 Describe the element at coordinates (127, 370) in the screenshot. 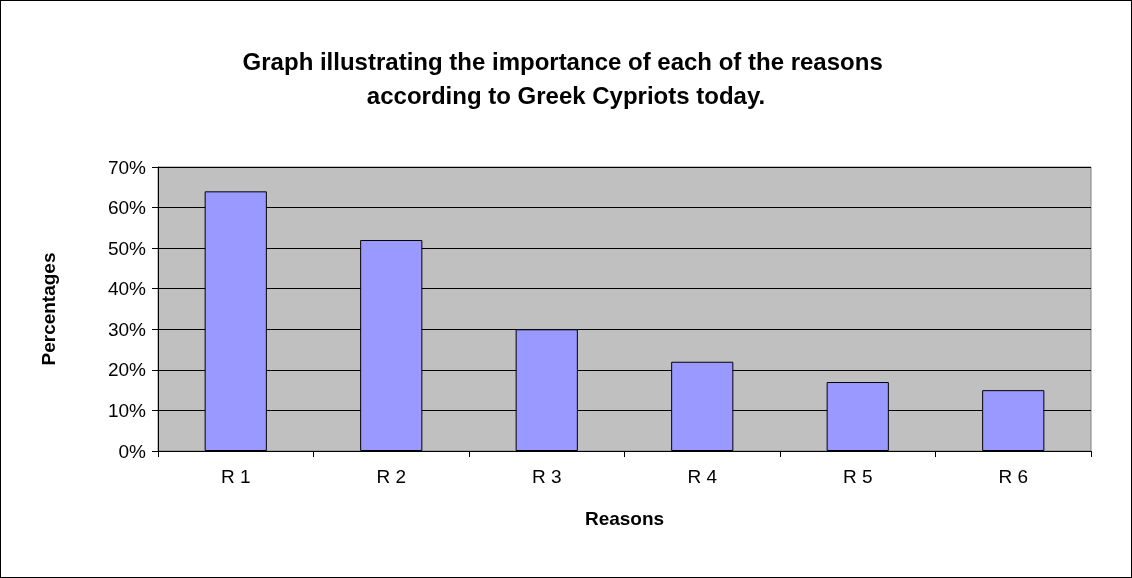

I see `y-tick-label: 20%` at that location.